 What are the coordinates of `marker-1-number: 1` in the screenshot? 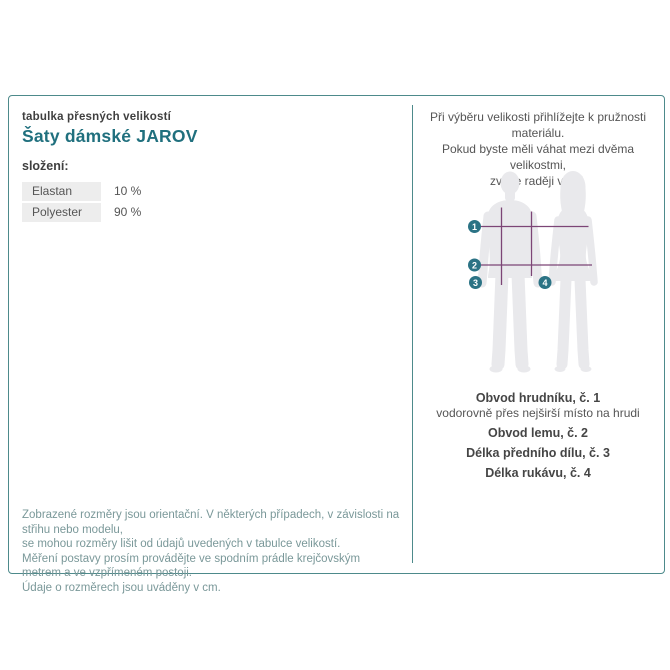 It's located at (474, 227).